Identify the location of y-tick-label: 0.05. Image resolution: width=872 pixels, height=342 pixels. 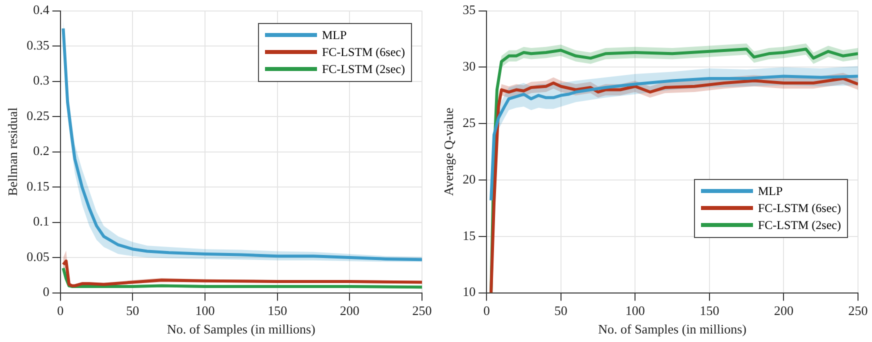
(38, 256).